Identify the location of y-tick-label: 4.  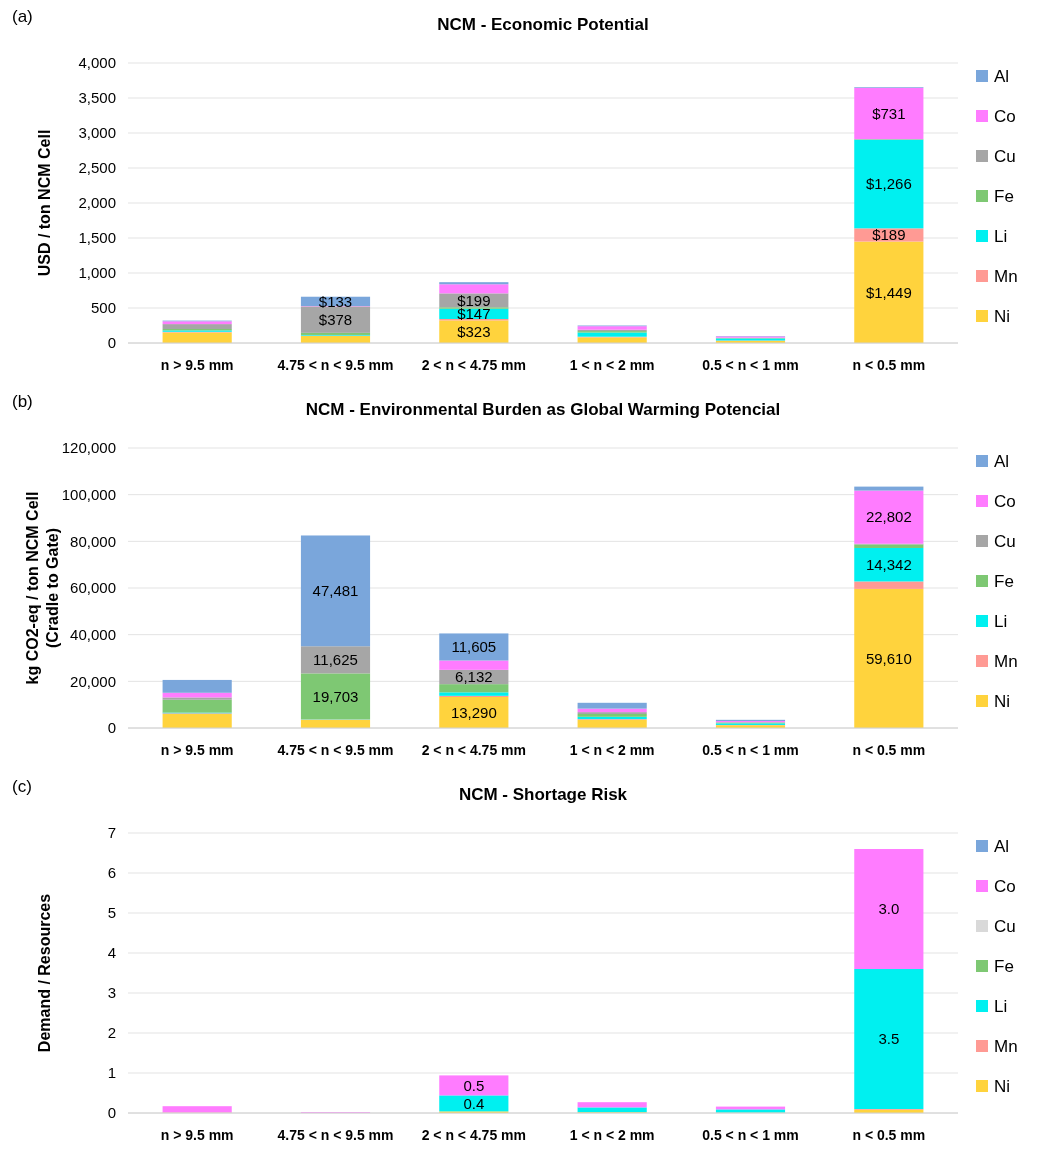
(111, 953).